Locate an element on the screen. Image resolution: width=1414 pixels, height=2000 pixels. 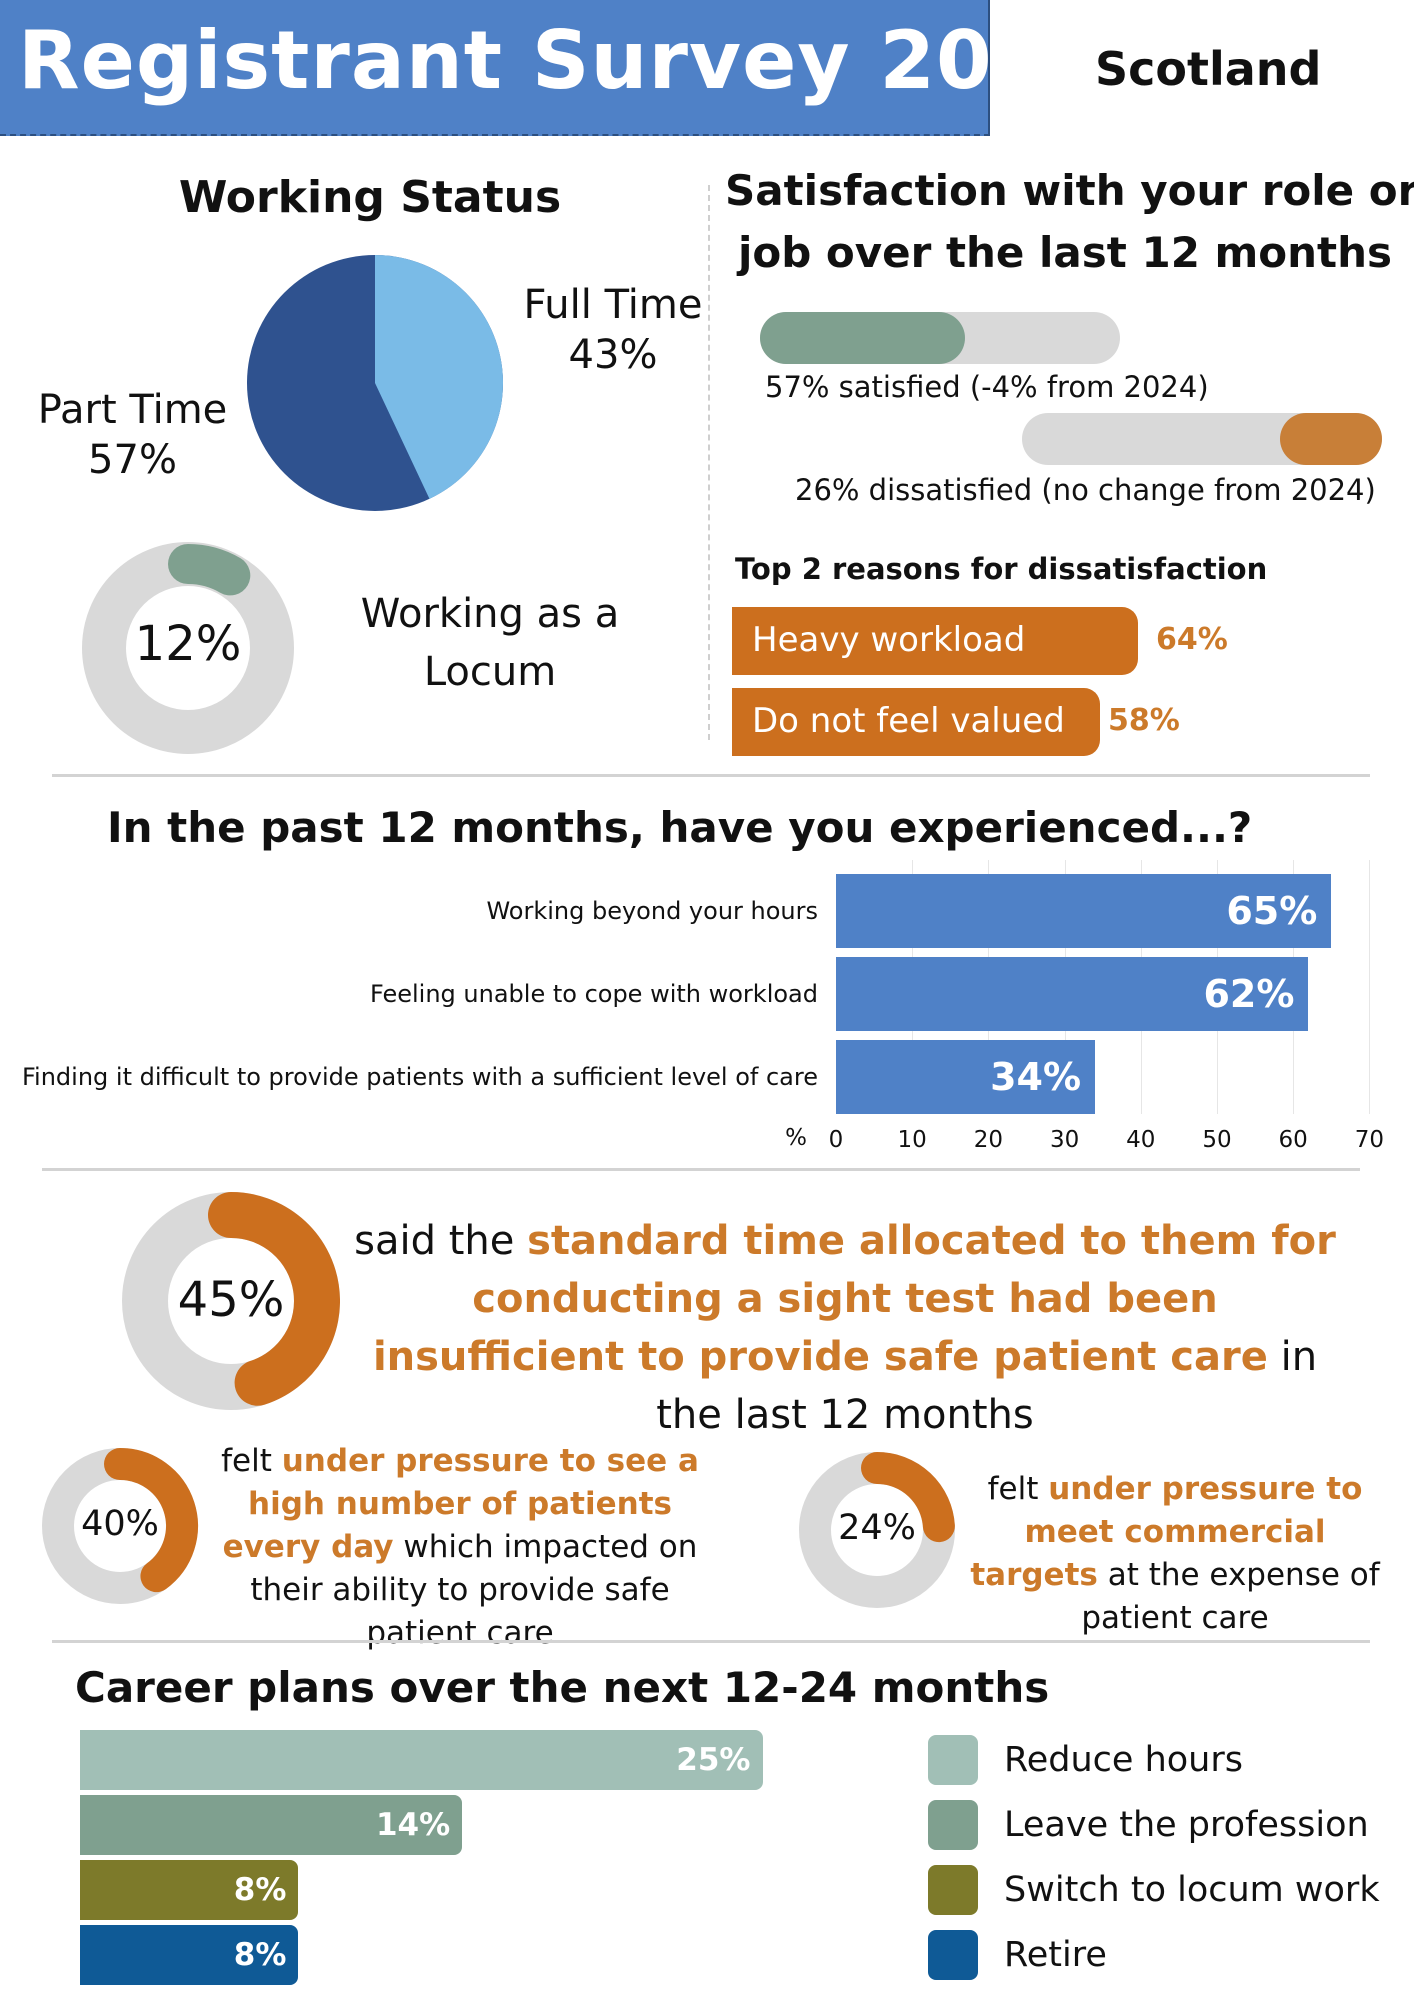
legend-label: Reduce hours is located at coordinates (1123, 1760).